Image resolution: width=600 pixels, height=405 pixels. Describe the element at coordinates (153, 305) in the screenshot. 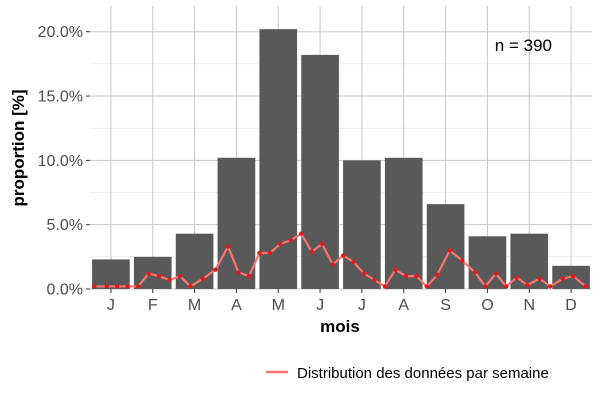

I see `x-tick-label: F` at that location.